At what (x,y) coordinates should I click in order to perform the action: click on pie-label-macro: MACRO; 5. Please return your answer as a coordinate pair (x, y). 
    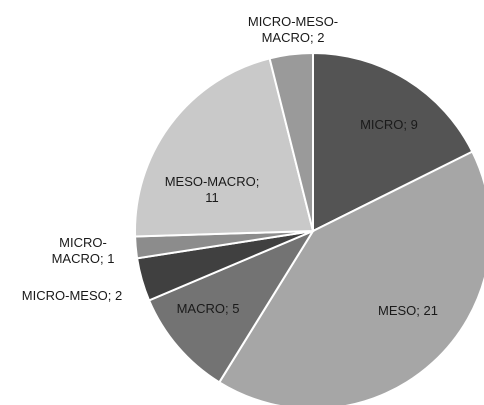
    Looking at the image, I should click on (208, 308).